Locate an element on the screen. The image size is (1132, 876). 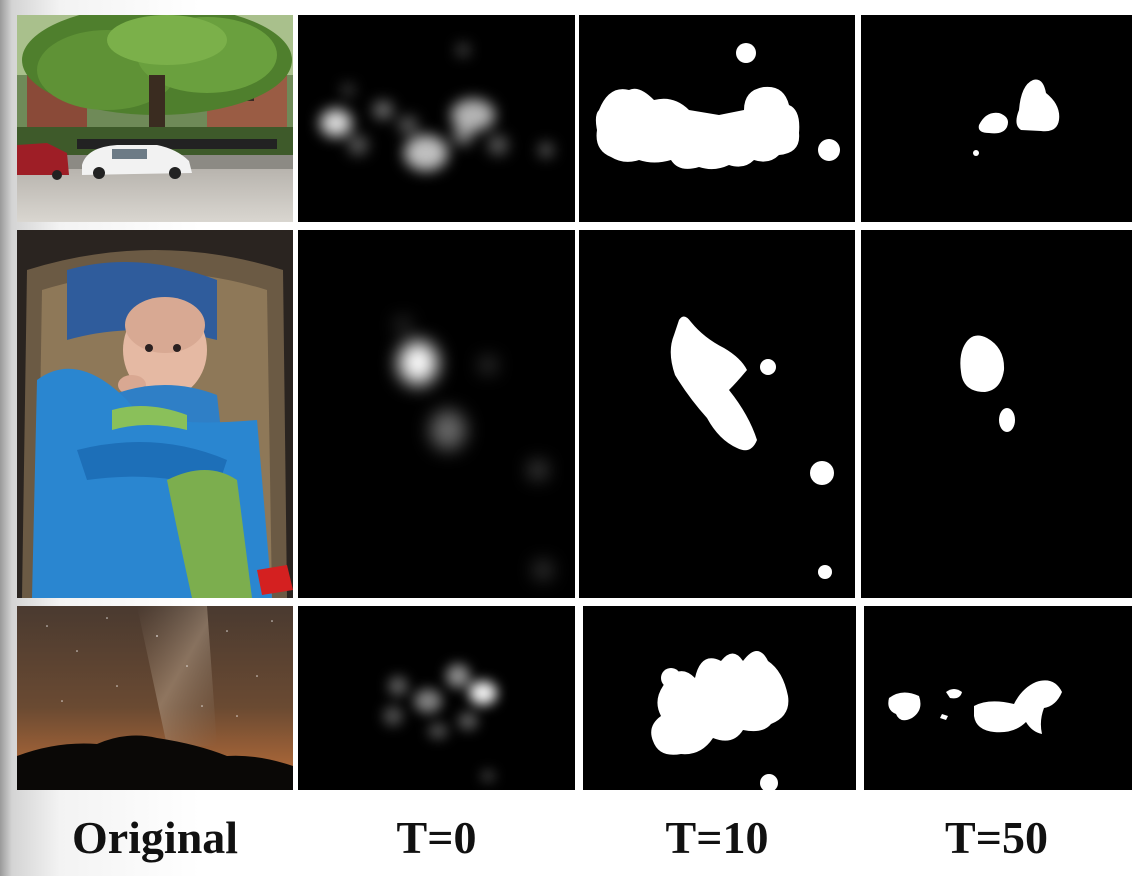
original-baby-photo is located at coordinates (155, 414).